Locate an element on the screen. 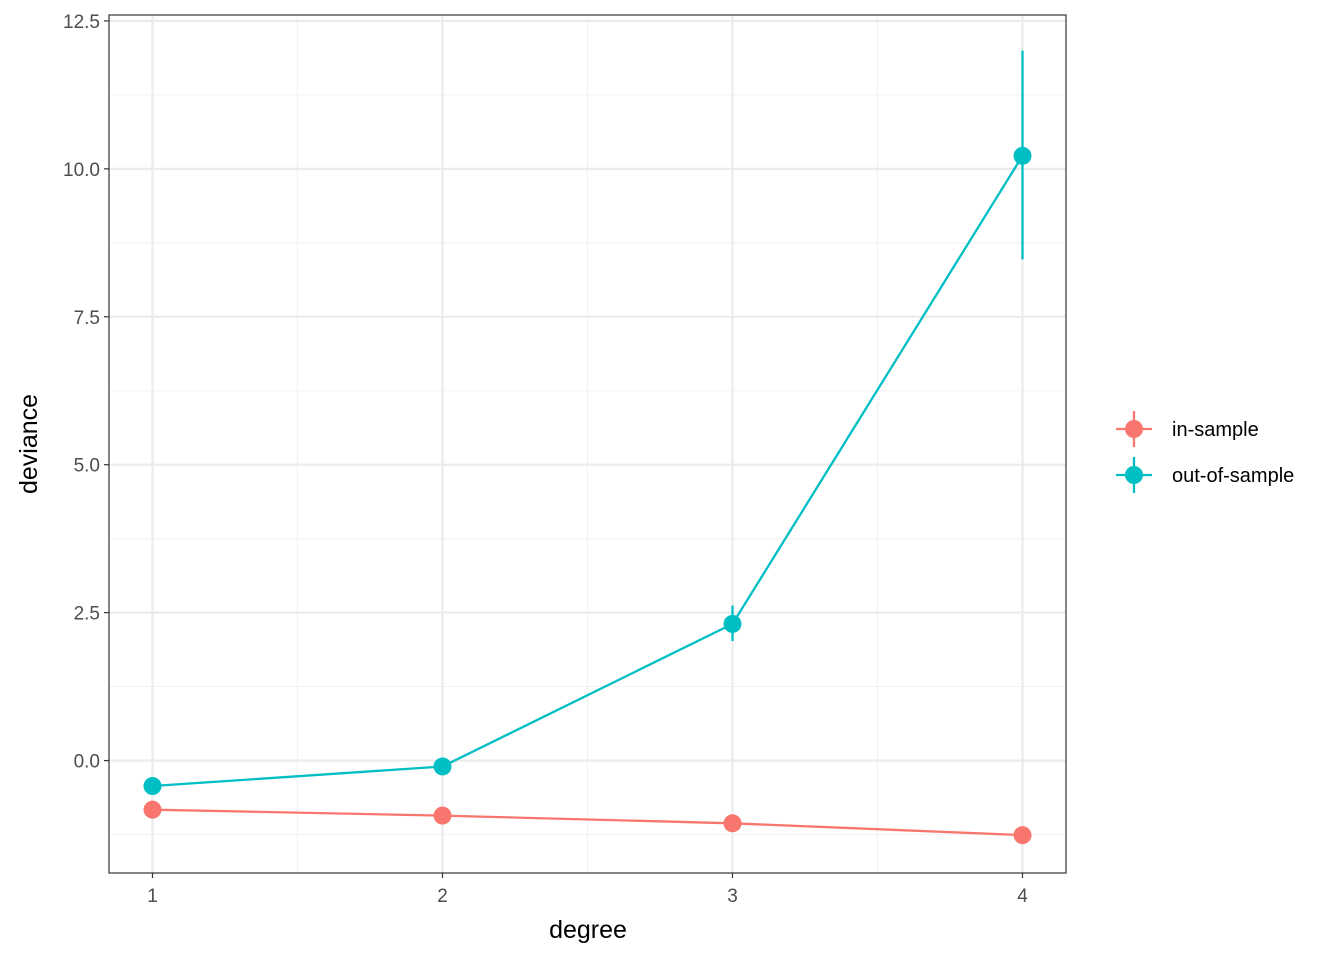 Image resolution: width=1344 pixels, height=960 pixels. x-tick-label: 4 is located at coordinates (1022, 896).